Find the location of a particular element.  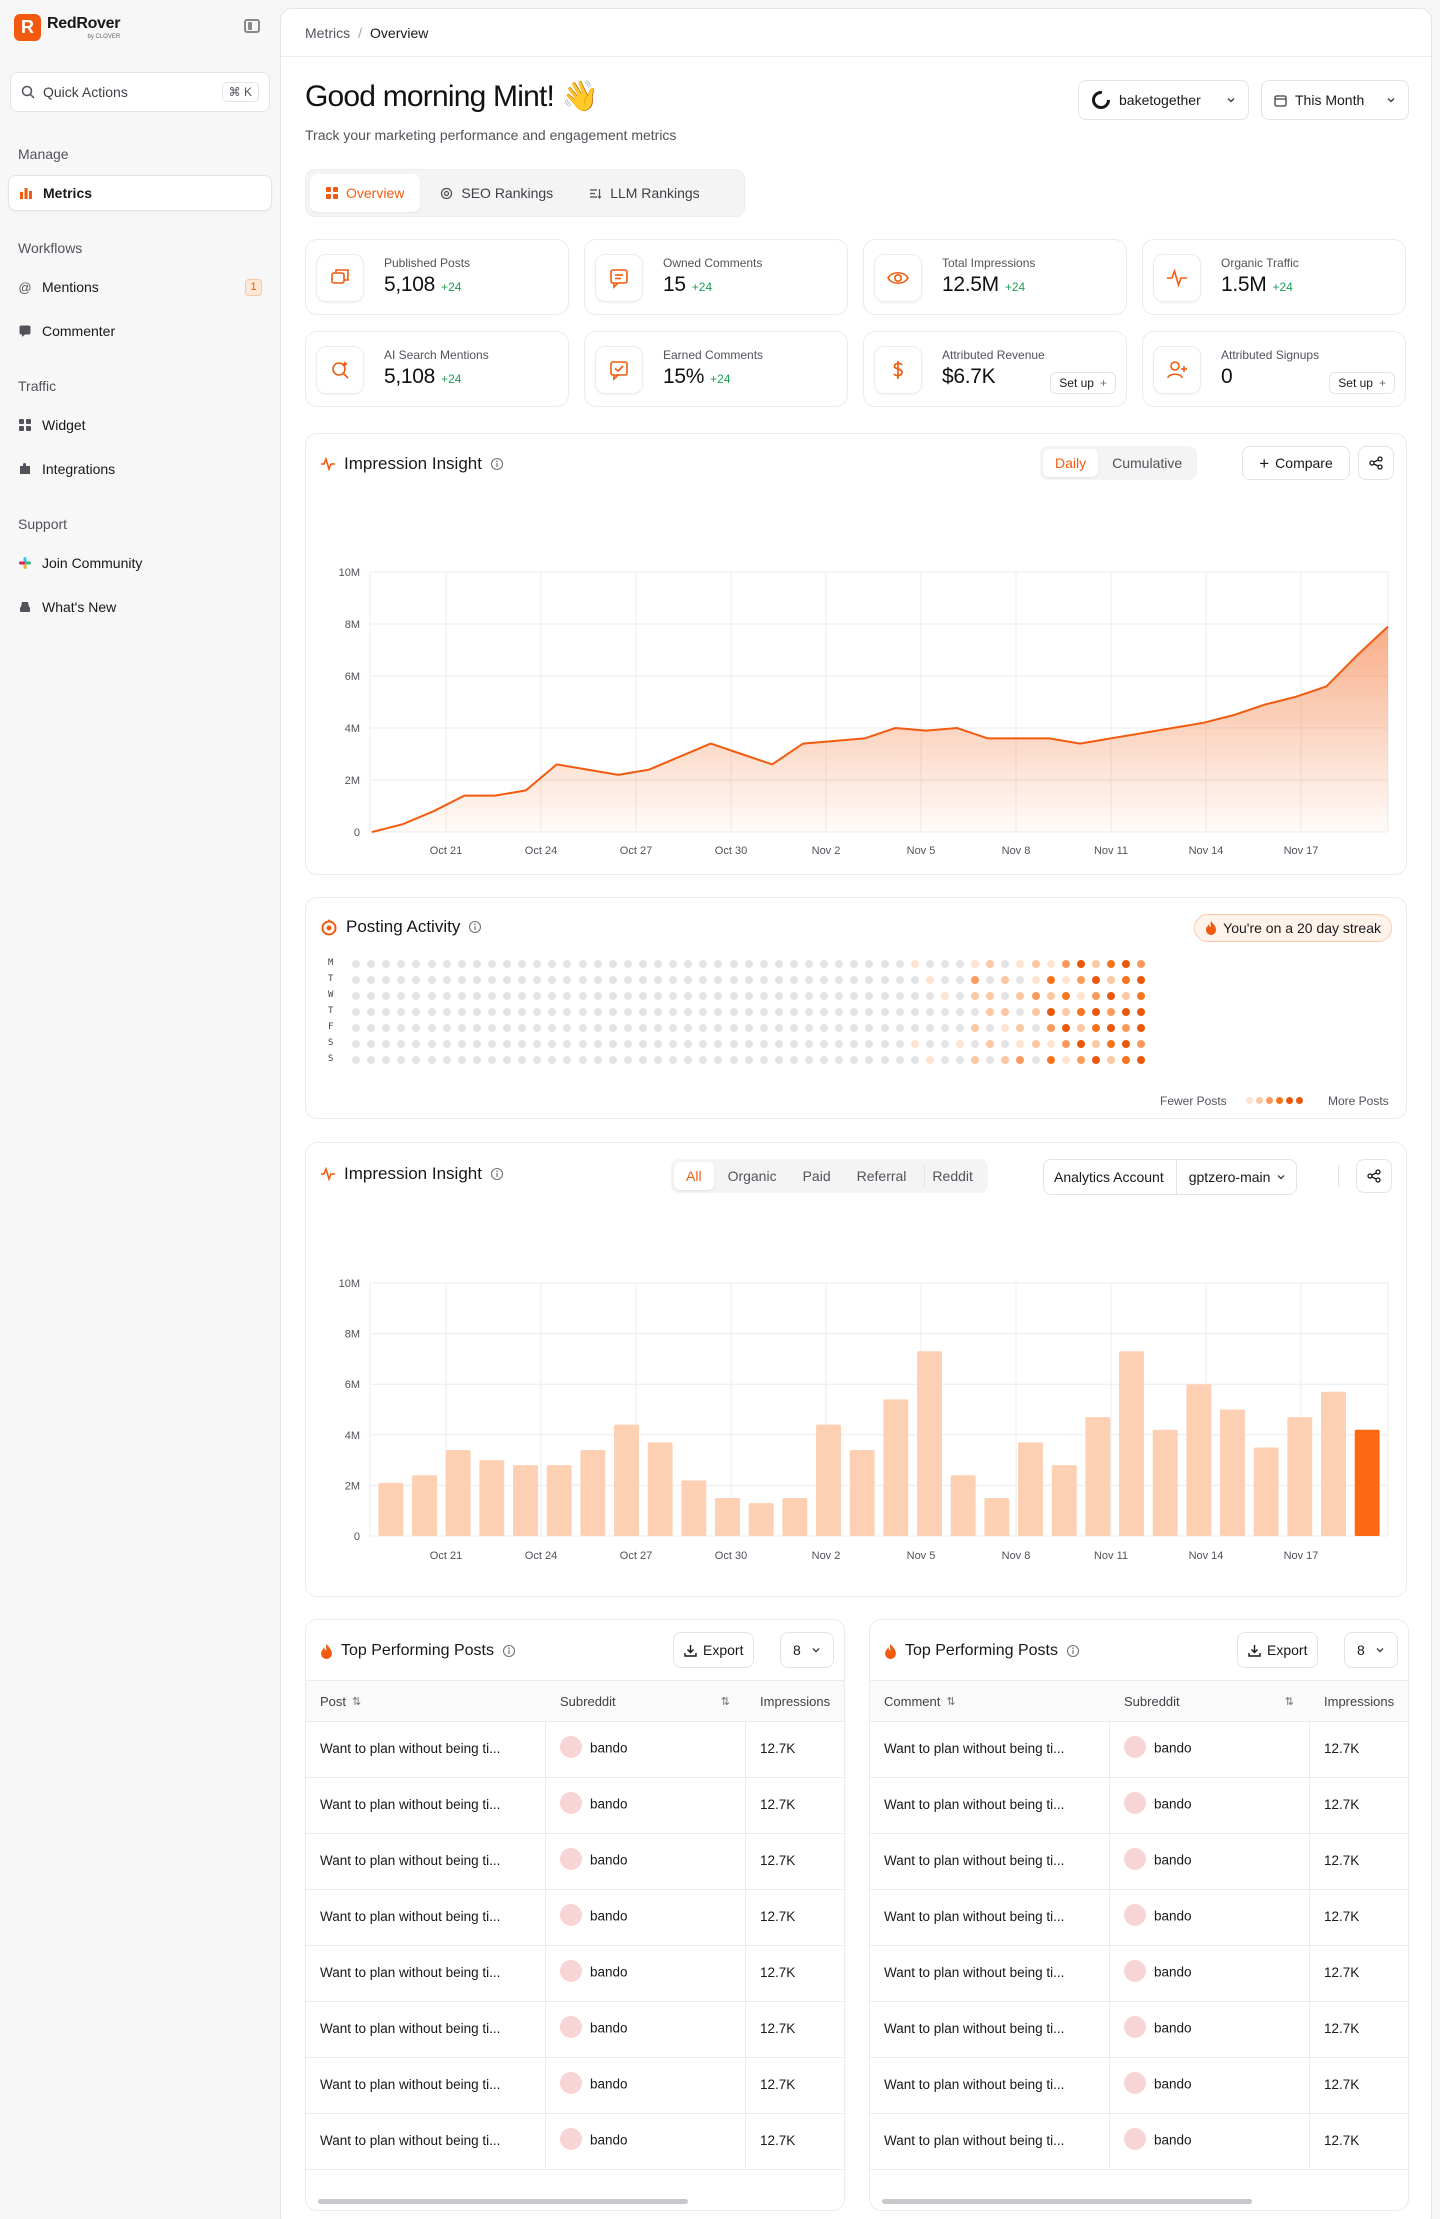

share-button is located at coordinates (1374, 1176).